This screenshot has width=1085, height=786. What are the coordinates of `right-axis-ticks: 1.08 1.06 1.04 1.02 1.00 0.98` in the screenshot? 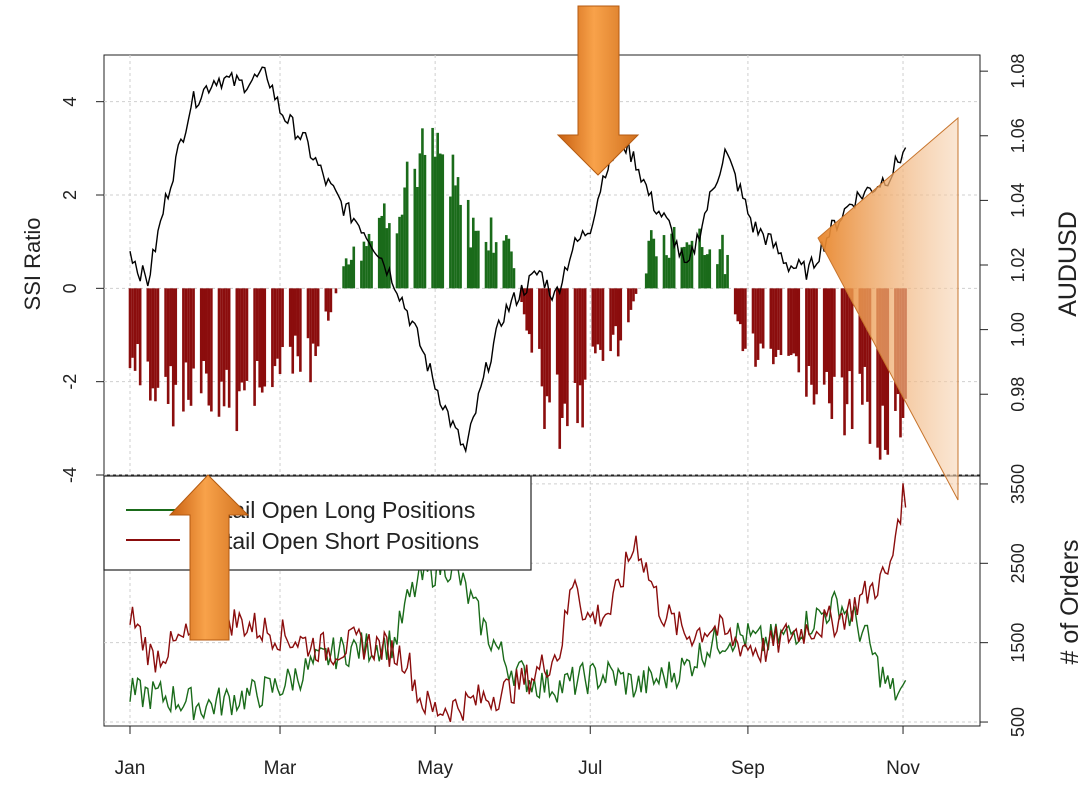 It's located at (1004, 233).